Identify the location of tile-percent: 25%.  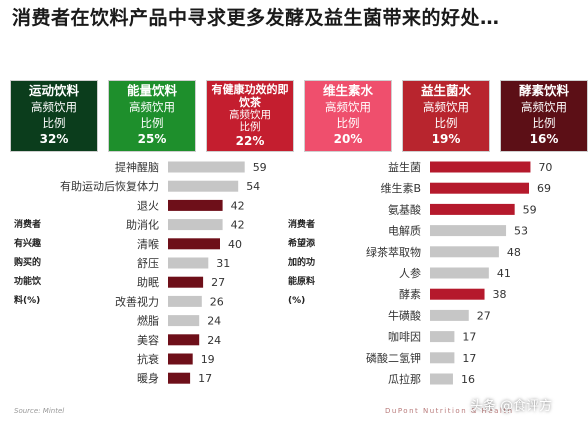
(152, 139).